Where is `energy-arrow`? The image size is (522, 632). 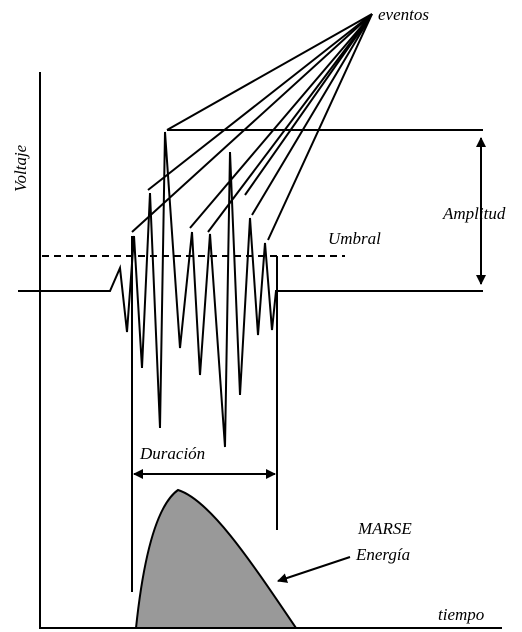
energy-arrow is located at coordinates (314, 569).